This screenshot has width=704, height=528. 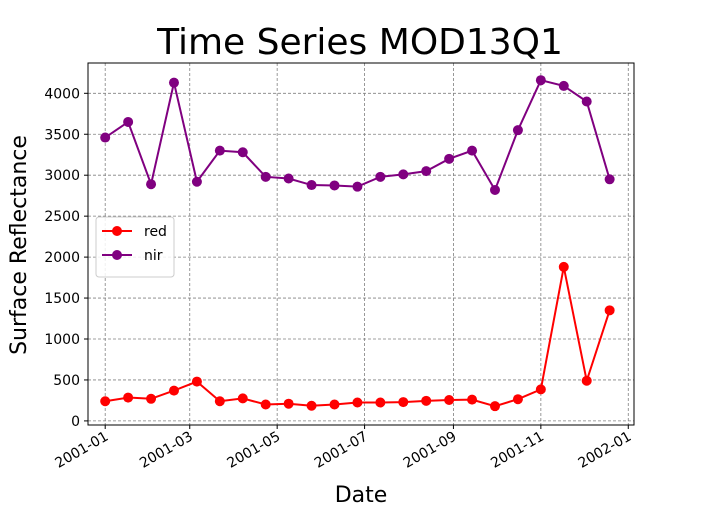 I want to click on y-axis-ticks: 0 500 1000 1500 2000 2500 3000 3500 4000, so click(x=66, y=258).